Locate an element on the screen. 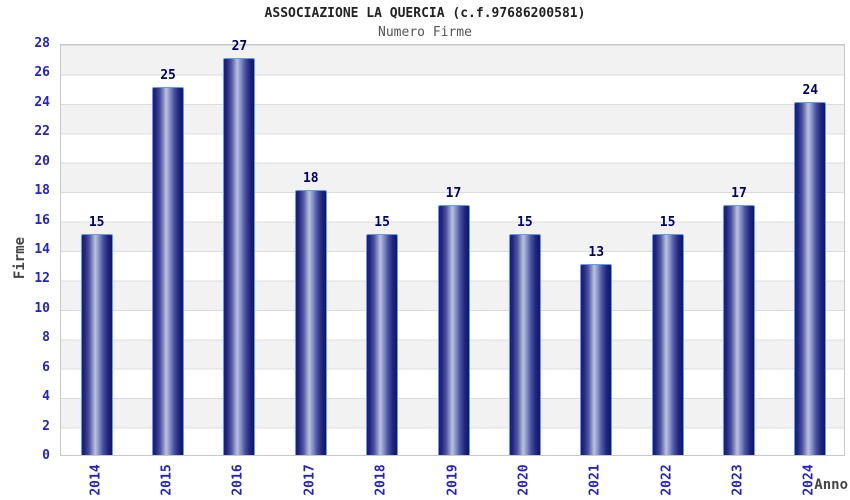 This screenshot has width=850, height=500. y-tick-label: 18 is located at coordinates (42, 191).